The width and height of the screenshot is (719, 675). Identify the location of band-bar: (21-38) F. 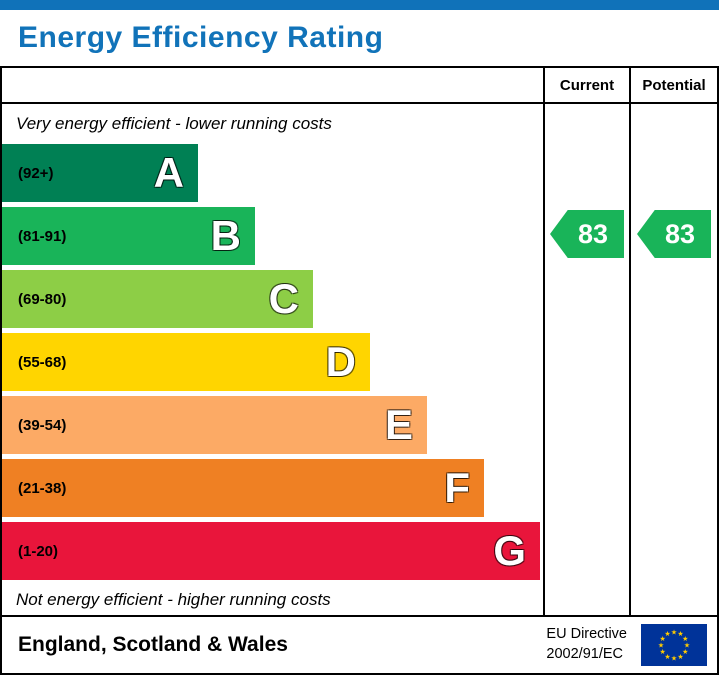
(243, 488).